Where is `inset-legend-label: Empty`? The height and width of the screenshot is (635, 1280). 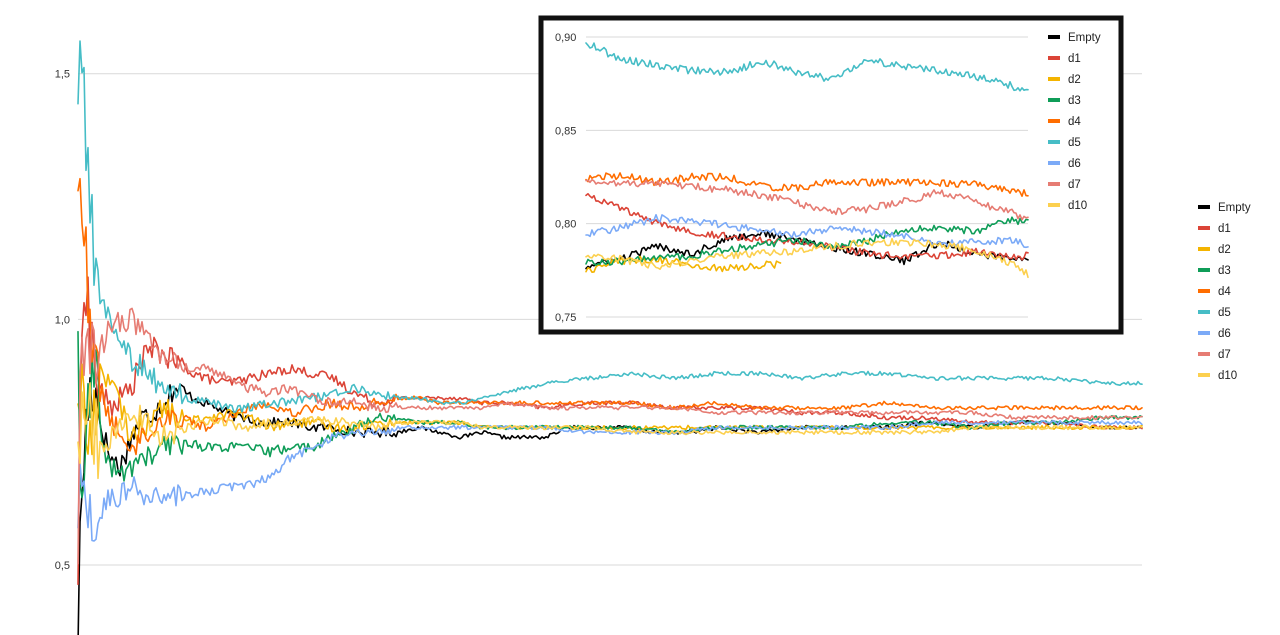 inset-legend-label: Empty is located at coordinates (1084, 38).